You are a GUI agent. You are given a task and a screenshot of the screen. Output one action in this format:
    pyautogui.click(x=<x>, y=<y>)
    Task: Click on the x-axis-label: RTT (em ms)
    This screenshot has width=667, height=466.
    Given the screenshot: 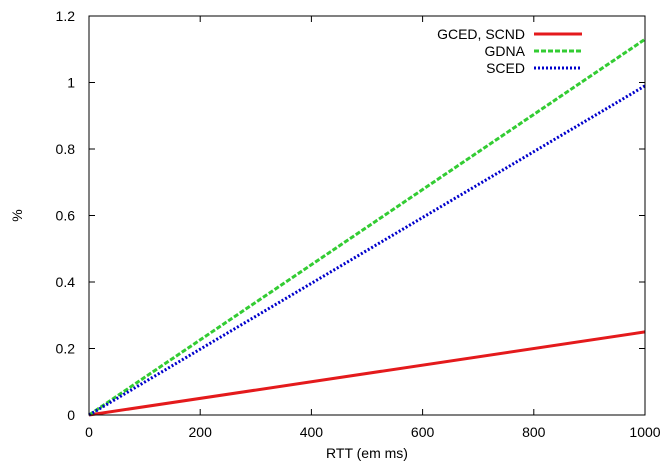 What is the action you would take?
    pyautogui.click(x=367, y=453)
    